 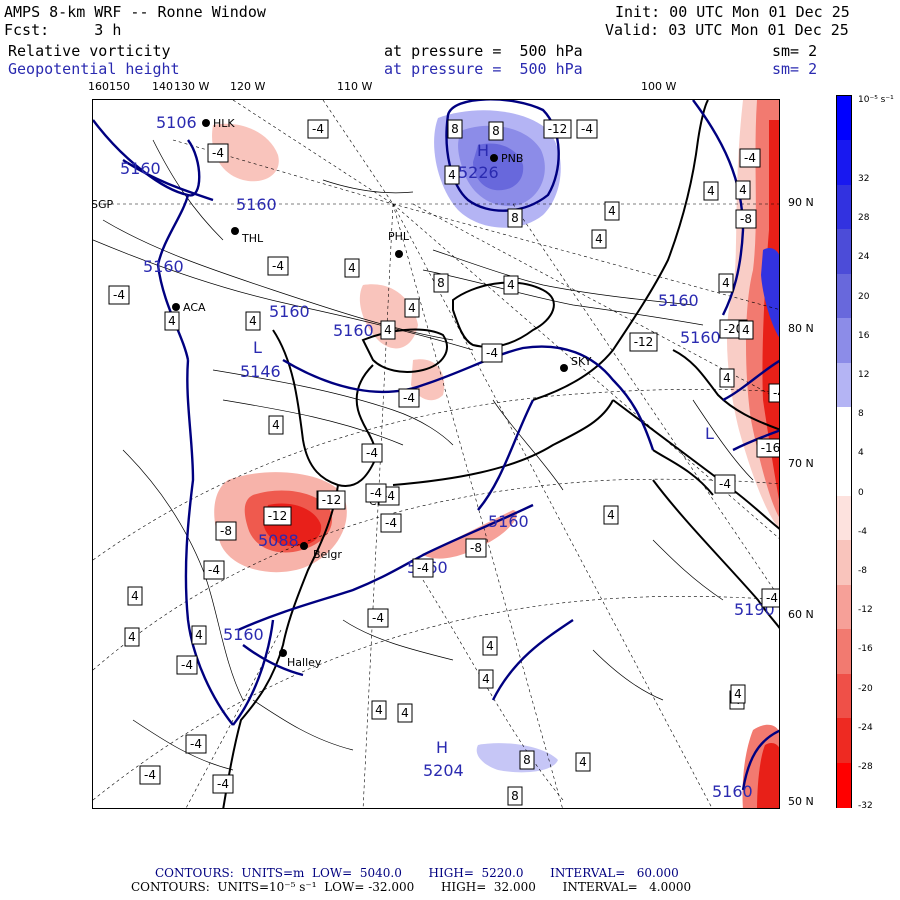 What do you see at coordinates (709, 433) in the screenshot?
I see `low-marker: L` at bounding box center [709, 433].